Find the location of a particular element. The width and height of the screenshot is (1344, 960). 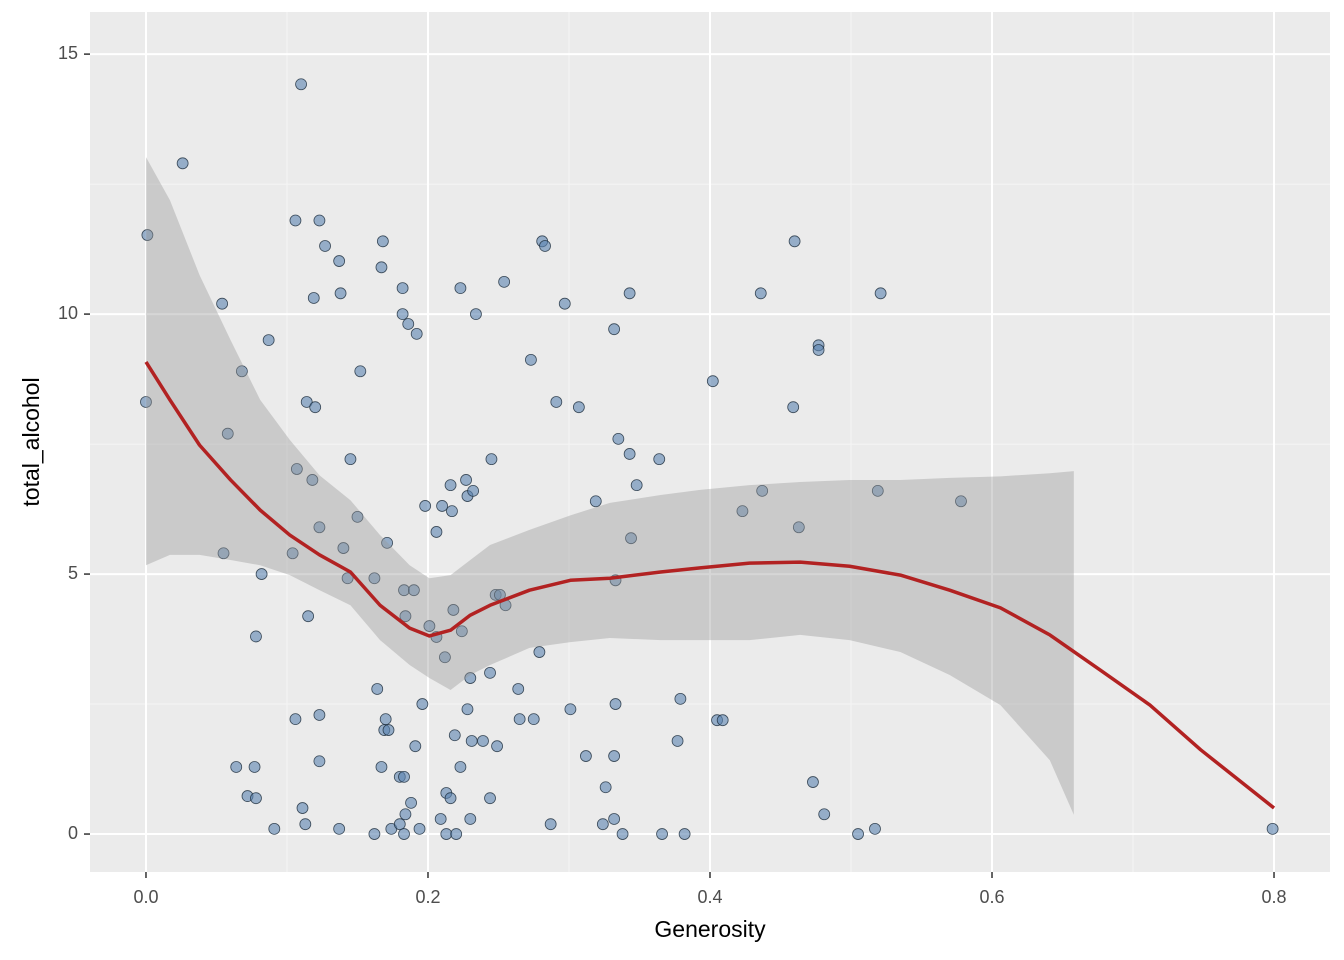

y-axis-title: total_alcohol is located at coordinates (31, 441).